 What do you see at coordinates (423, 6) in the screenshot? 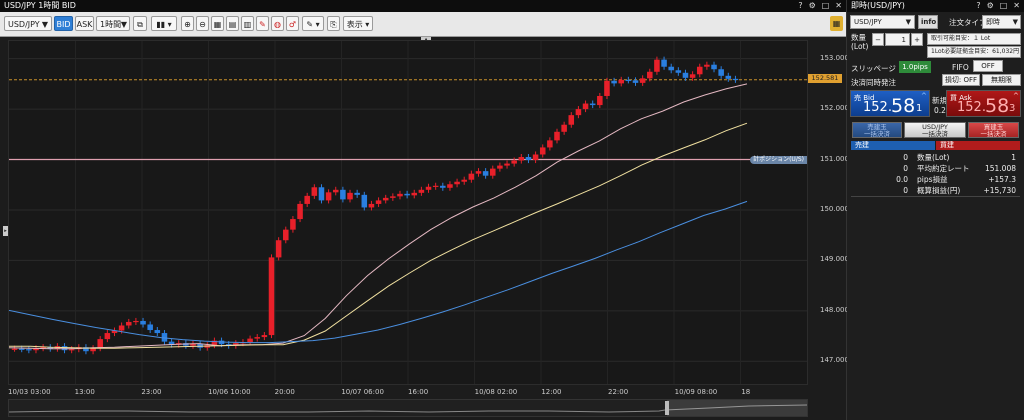
I see `chart-titlebar: USD/JPY 1時間 BID ? ⚙ □ ✕` at bounding box center [423, 6].